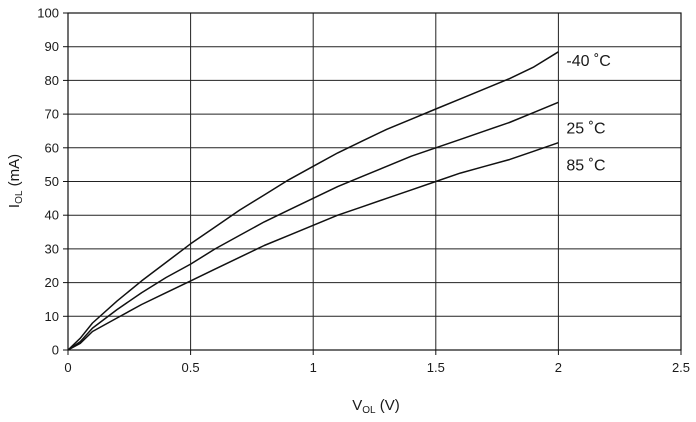  Describe the element at coordinates (681, 367) in the screenshot. I see `x-tick-label: 2.5` at that location.